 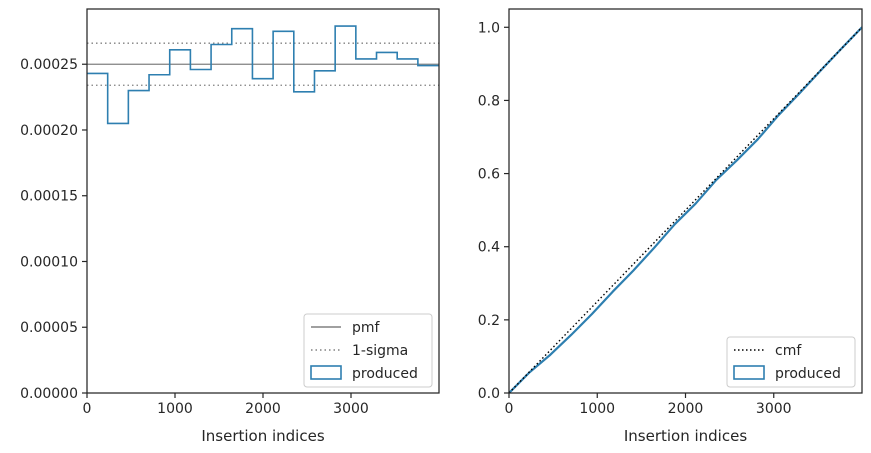 I want to click on pmf-x-tick-label: 2000, so click(x=263, y=409).